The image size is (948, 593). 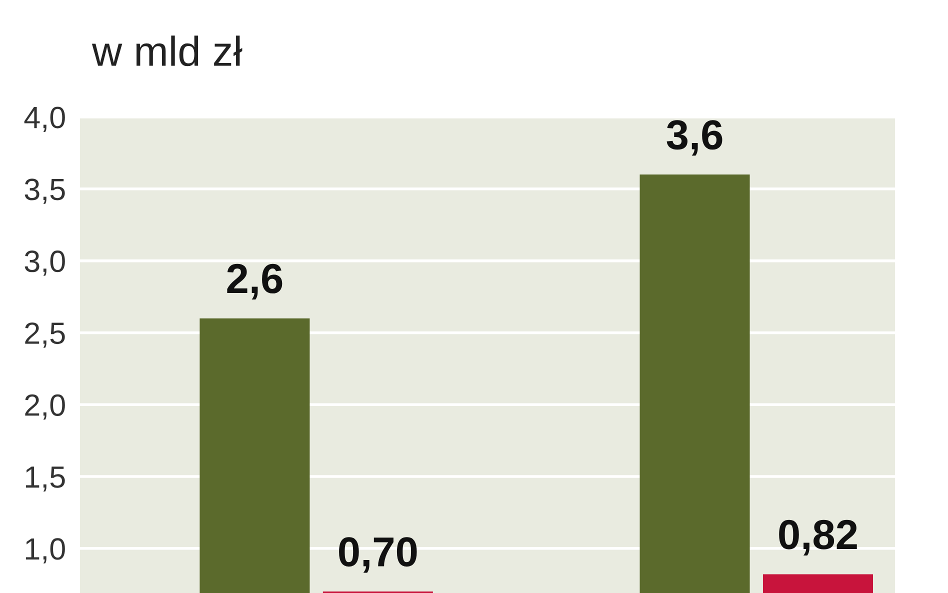 What do you see at coordinates (694, 138) in the screenshot?
I see `text: 3,6` at bounding box center [694, 138].